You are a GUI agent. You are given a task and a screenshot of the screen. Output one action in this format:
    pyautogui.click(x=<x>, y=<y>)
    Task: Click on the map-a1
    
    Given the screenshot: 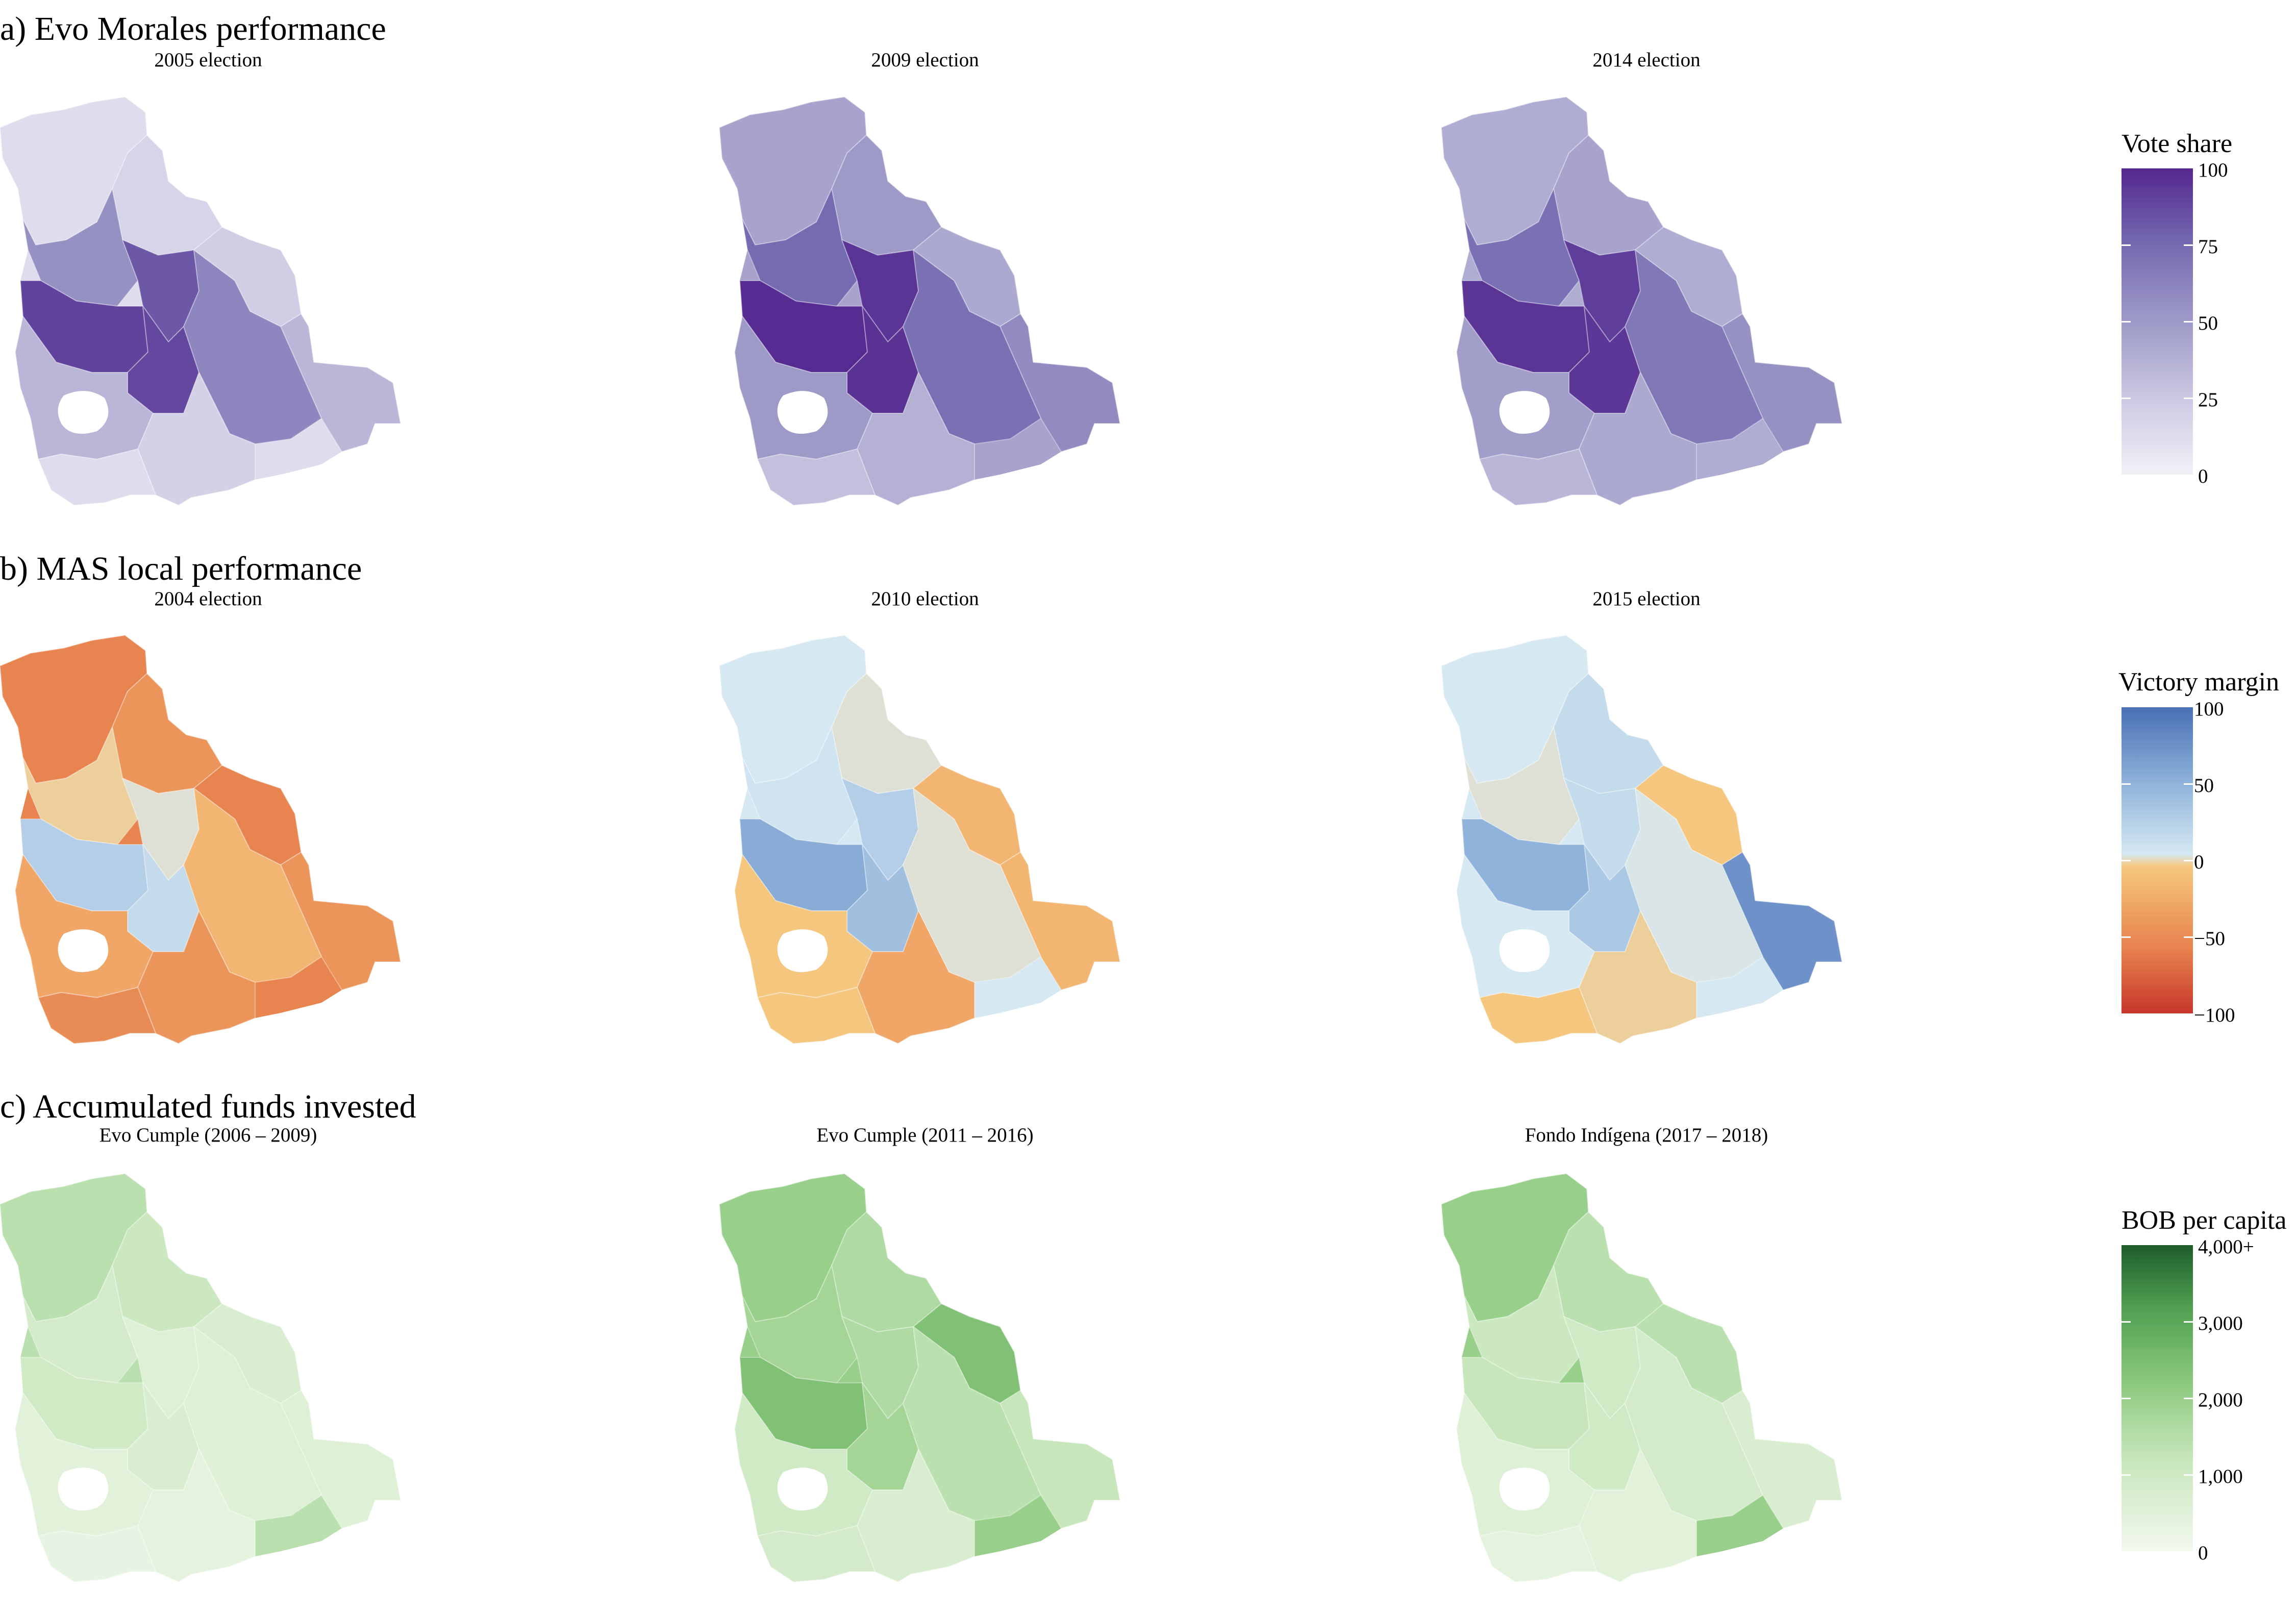 What is the action you would take?
    pyautogui.click(x=201, y=301)
    